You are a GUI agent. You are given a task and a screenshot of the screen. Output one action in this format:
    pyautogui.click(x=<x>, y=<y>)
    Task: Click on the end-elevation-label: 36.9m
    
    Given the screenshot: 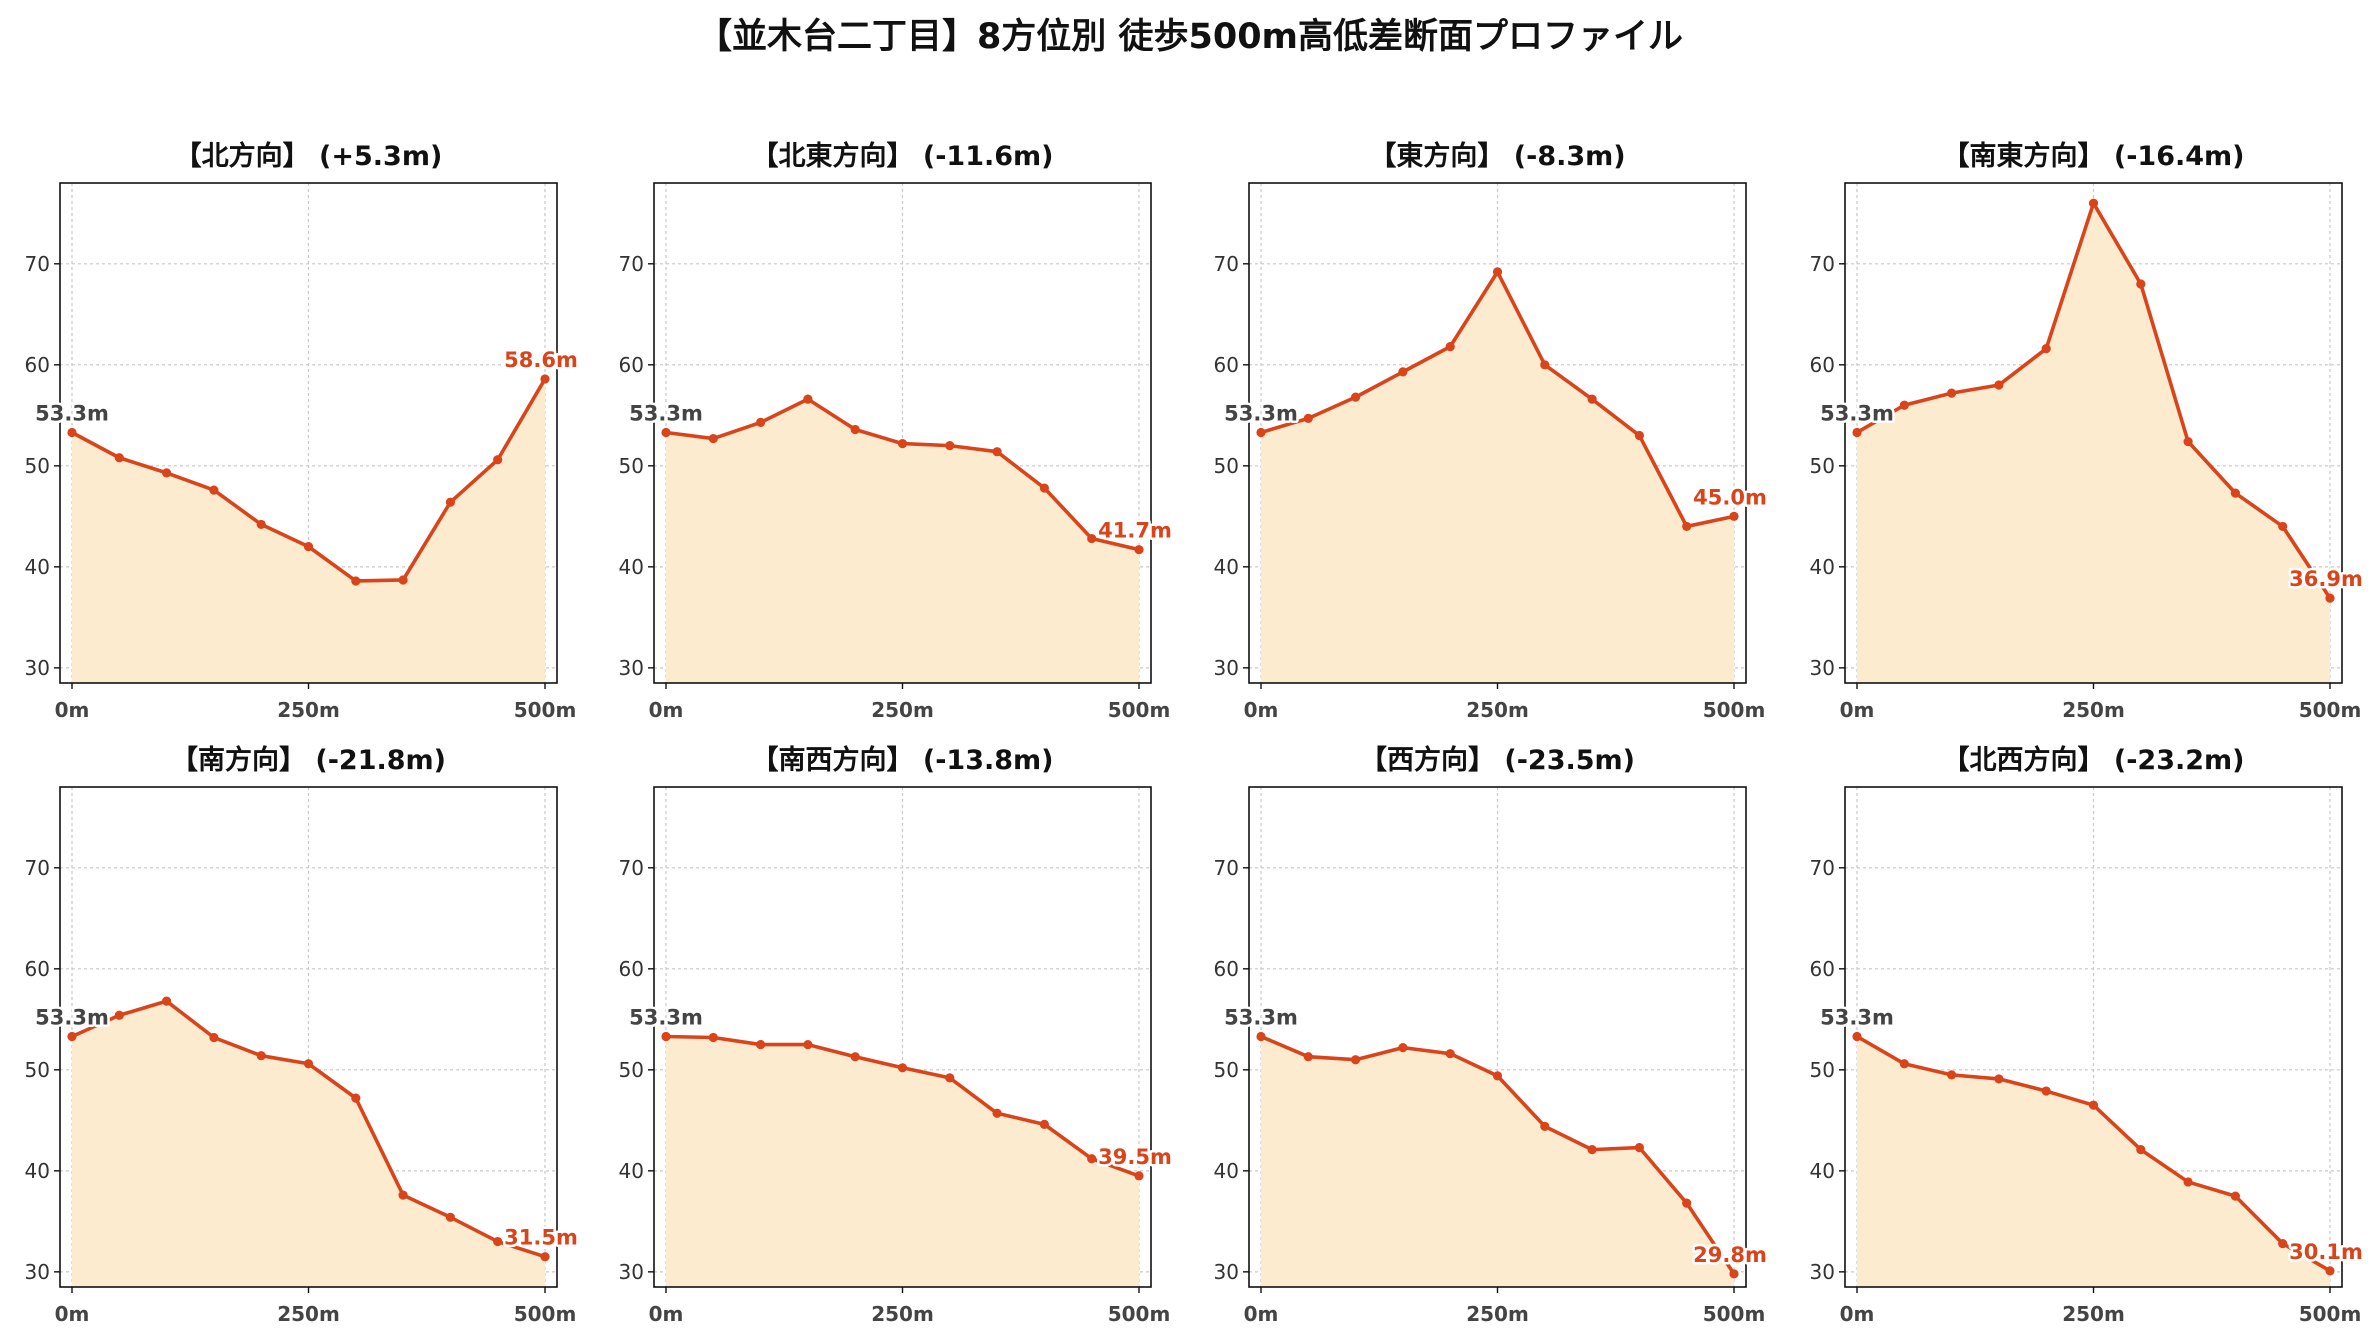 What is the action you would take?
    pyautogui.click(x=2326, y=579)
    